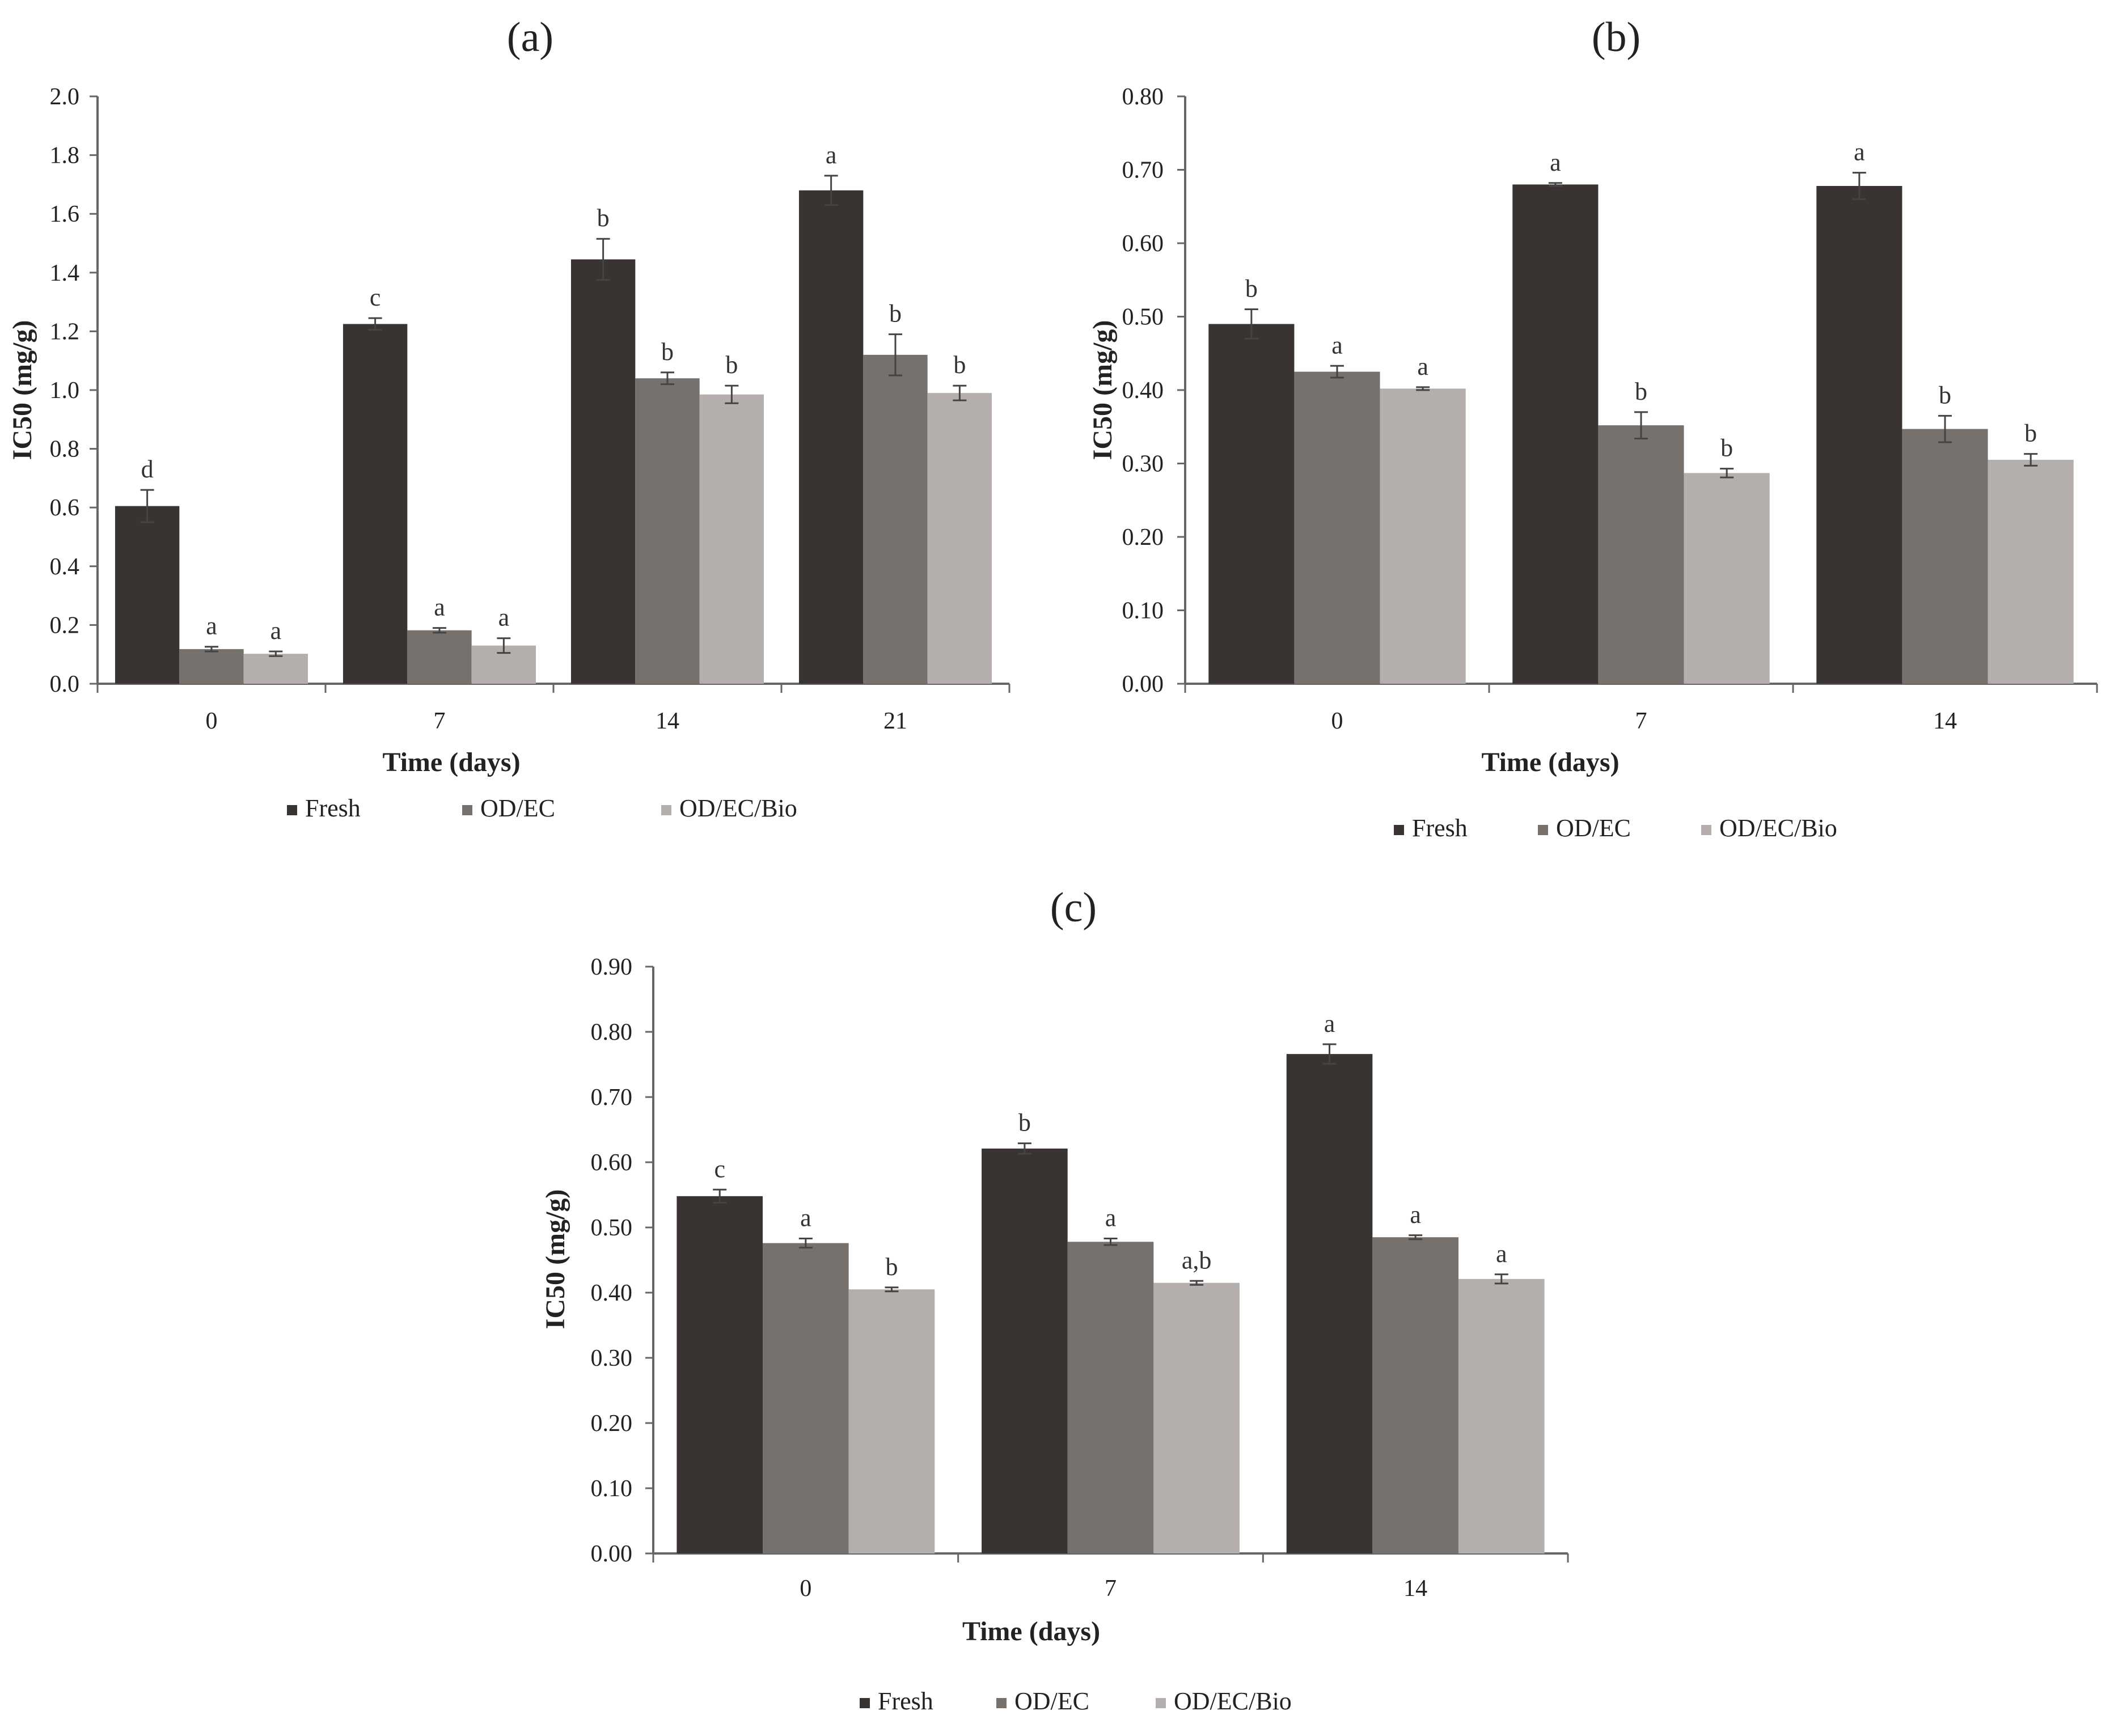 The image size is (2114, 1736). Describe the element at coordinates (65, 97) in the screenshot. I see `y-tick-label: 2.0` at that location.